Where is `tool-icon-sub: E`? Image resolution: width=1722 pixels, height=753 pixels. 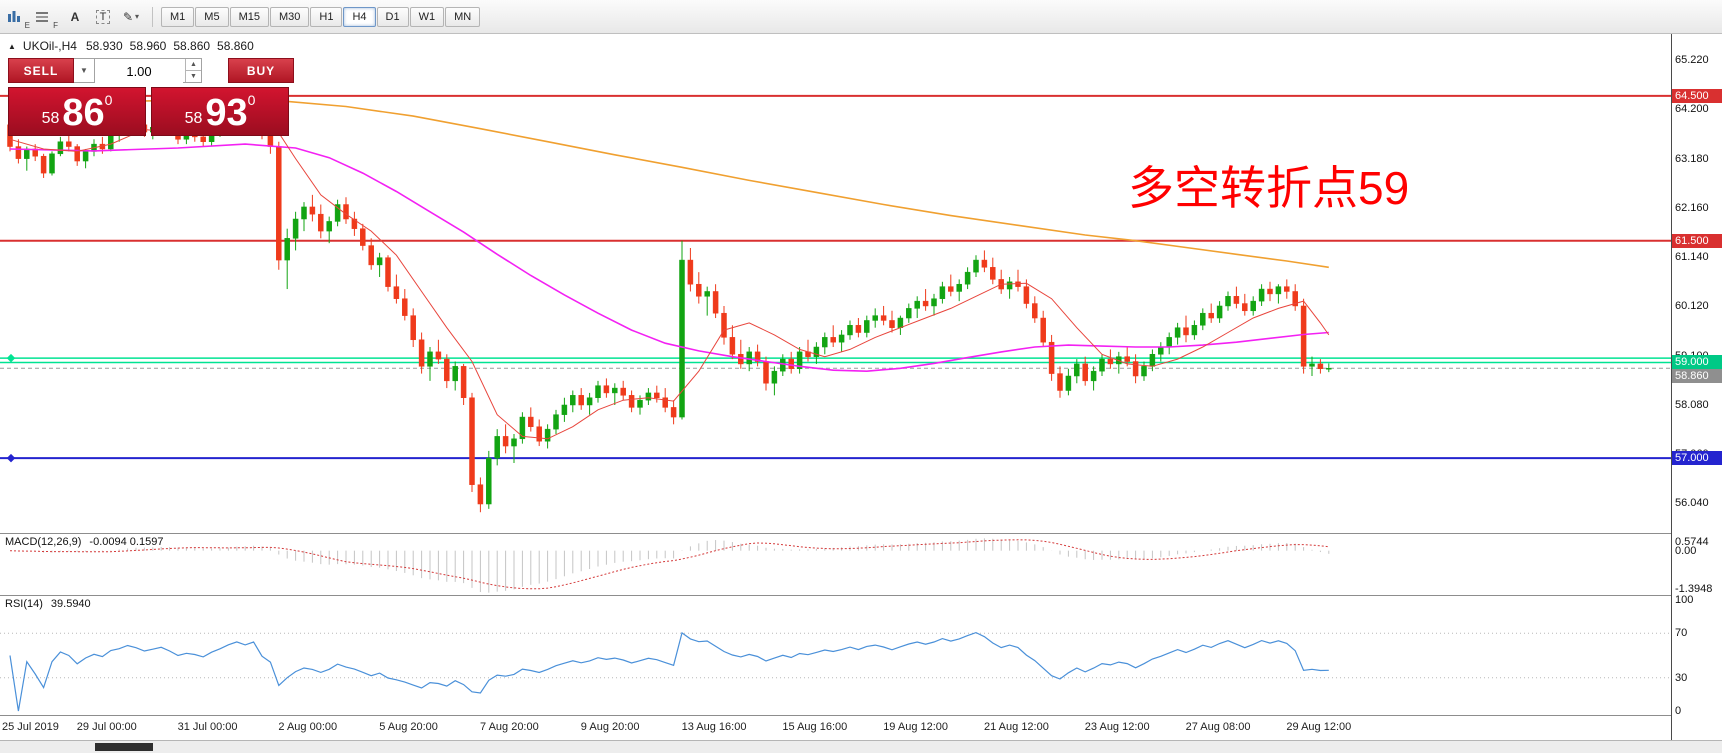 tool-icon-sub: E is located at coordinates (27, 25).